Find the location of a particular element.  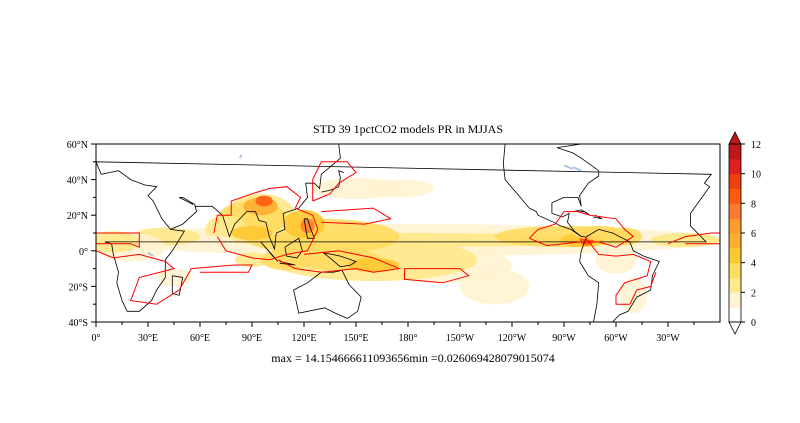

colorbar: 0 2 4 6 8 10 12 is located at coordinates (744, 233).